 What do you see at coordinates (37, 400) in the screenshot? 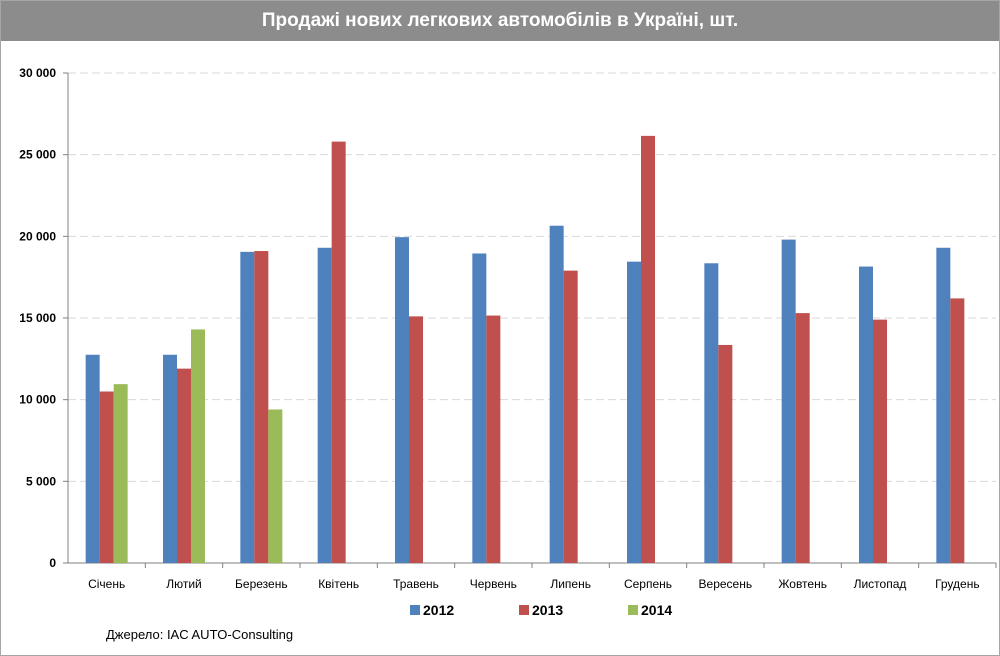
I see `y-tick-label: 10 000` at bounding box center [37, 400].